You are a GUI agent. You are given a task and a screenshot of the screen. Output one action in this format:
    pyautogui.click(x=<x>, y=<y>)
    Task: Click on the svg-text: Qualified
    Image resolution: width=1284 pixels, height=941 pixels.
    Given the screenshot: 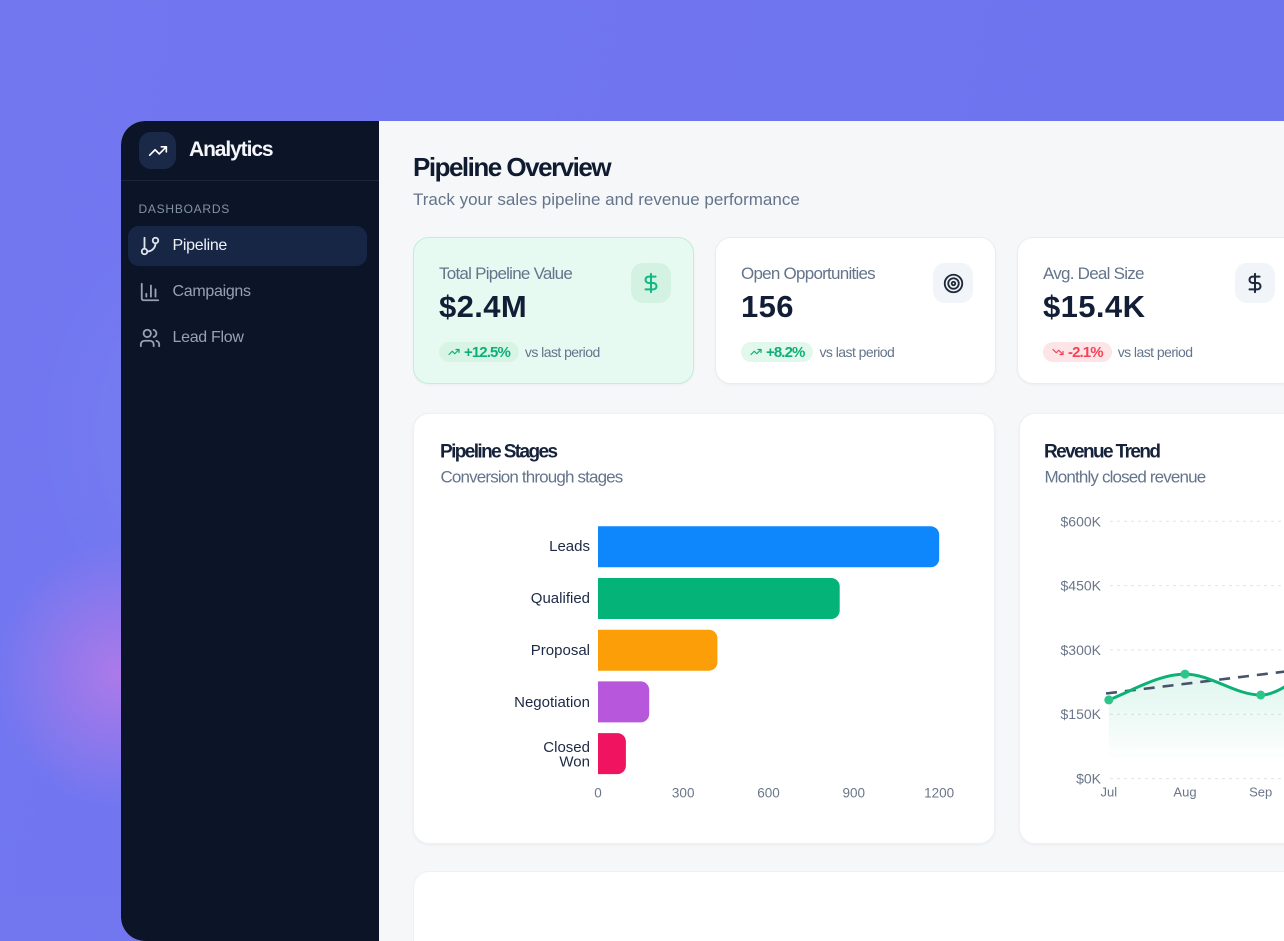 What is the action you would take?
    pyautogui.click(x=560, y=598)
    